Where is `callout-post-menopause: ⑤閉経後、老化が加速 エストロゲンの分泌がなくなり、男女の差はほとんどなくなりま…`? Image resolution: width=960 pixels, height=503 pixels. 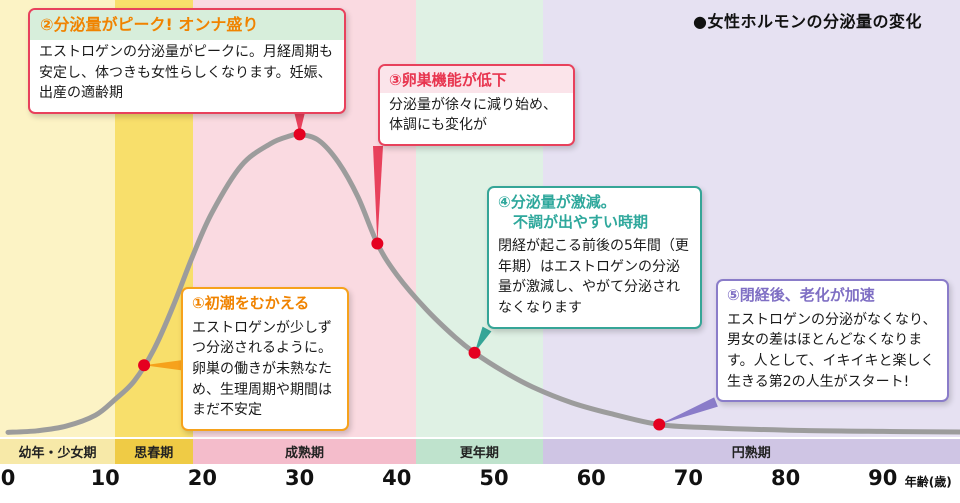 callout-post-menopause: ⑤閉経後、老化が加速 エストロゲンの分泌がなくなり、男女の差はほとんどなくなりま… is located at coordinates (832, 341).